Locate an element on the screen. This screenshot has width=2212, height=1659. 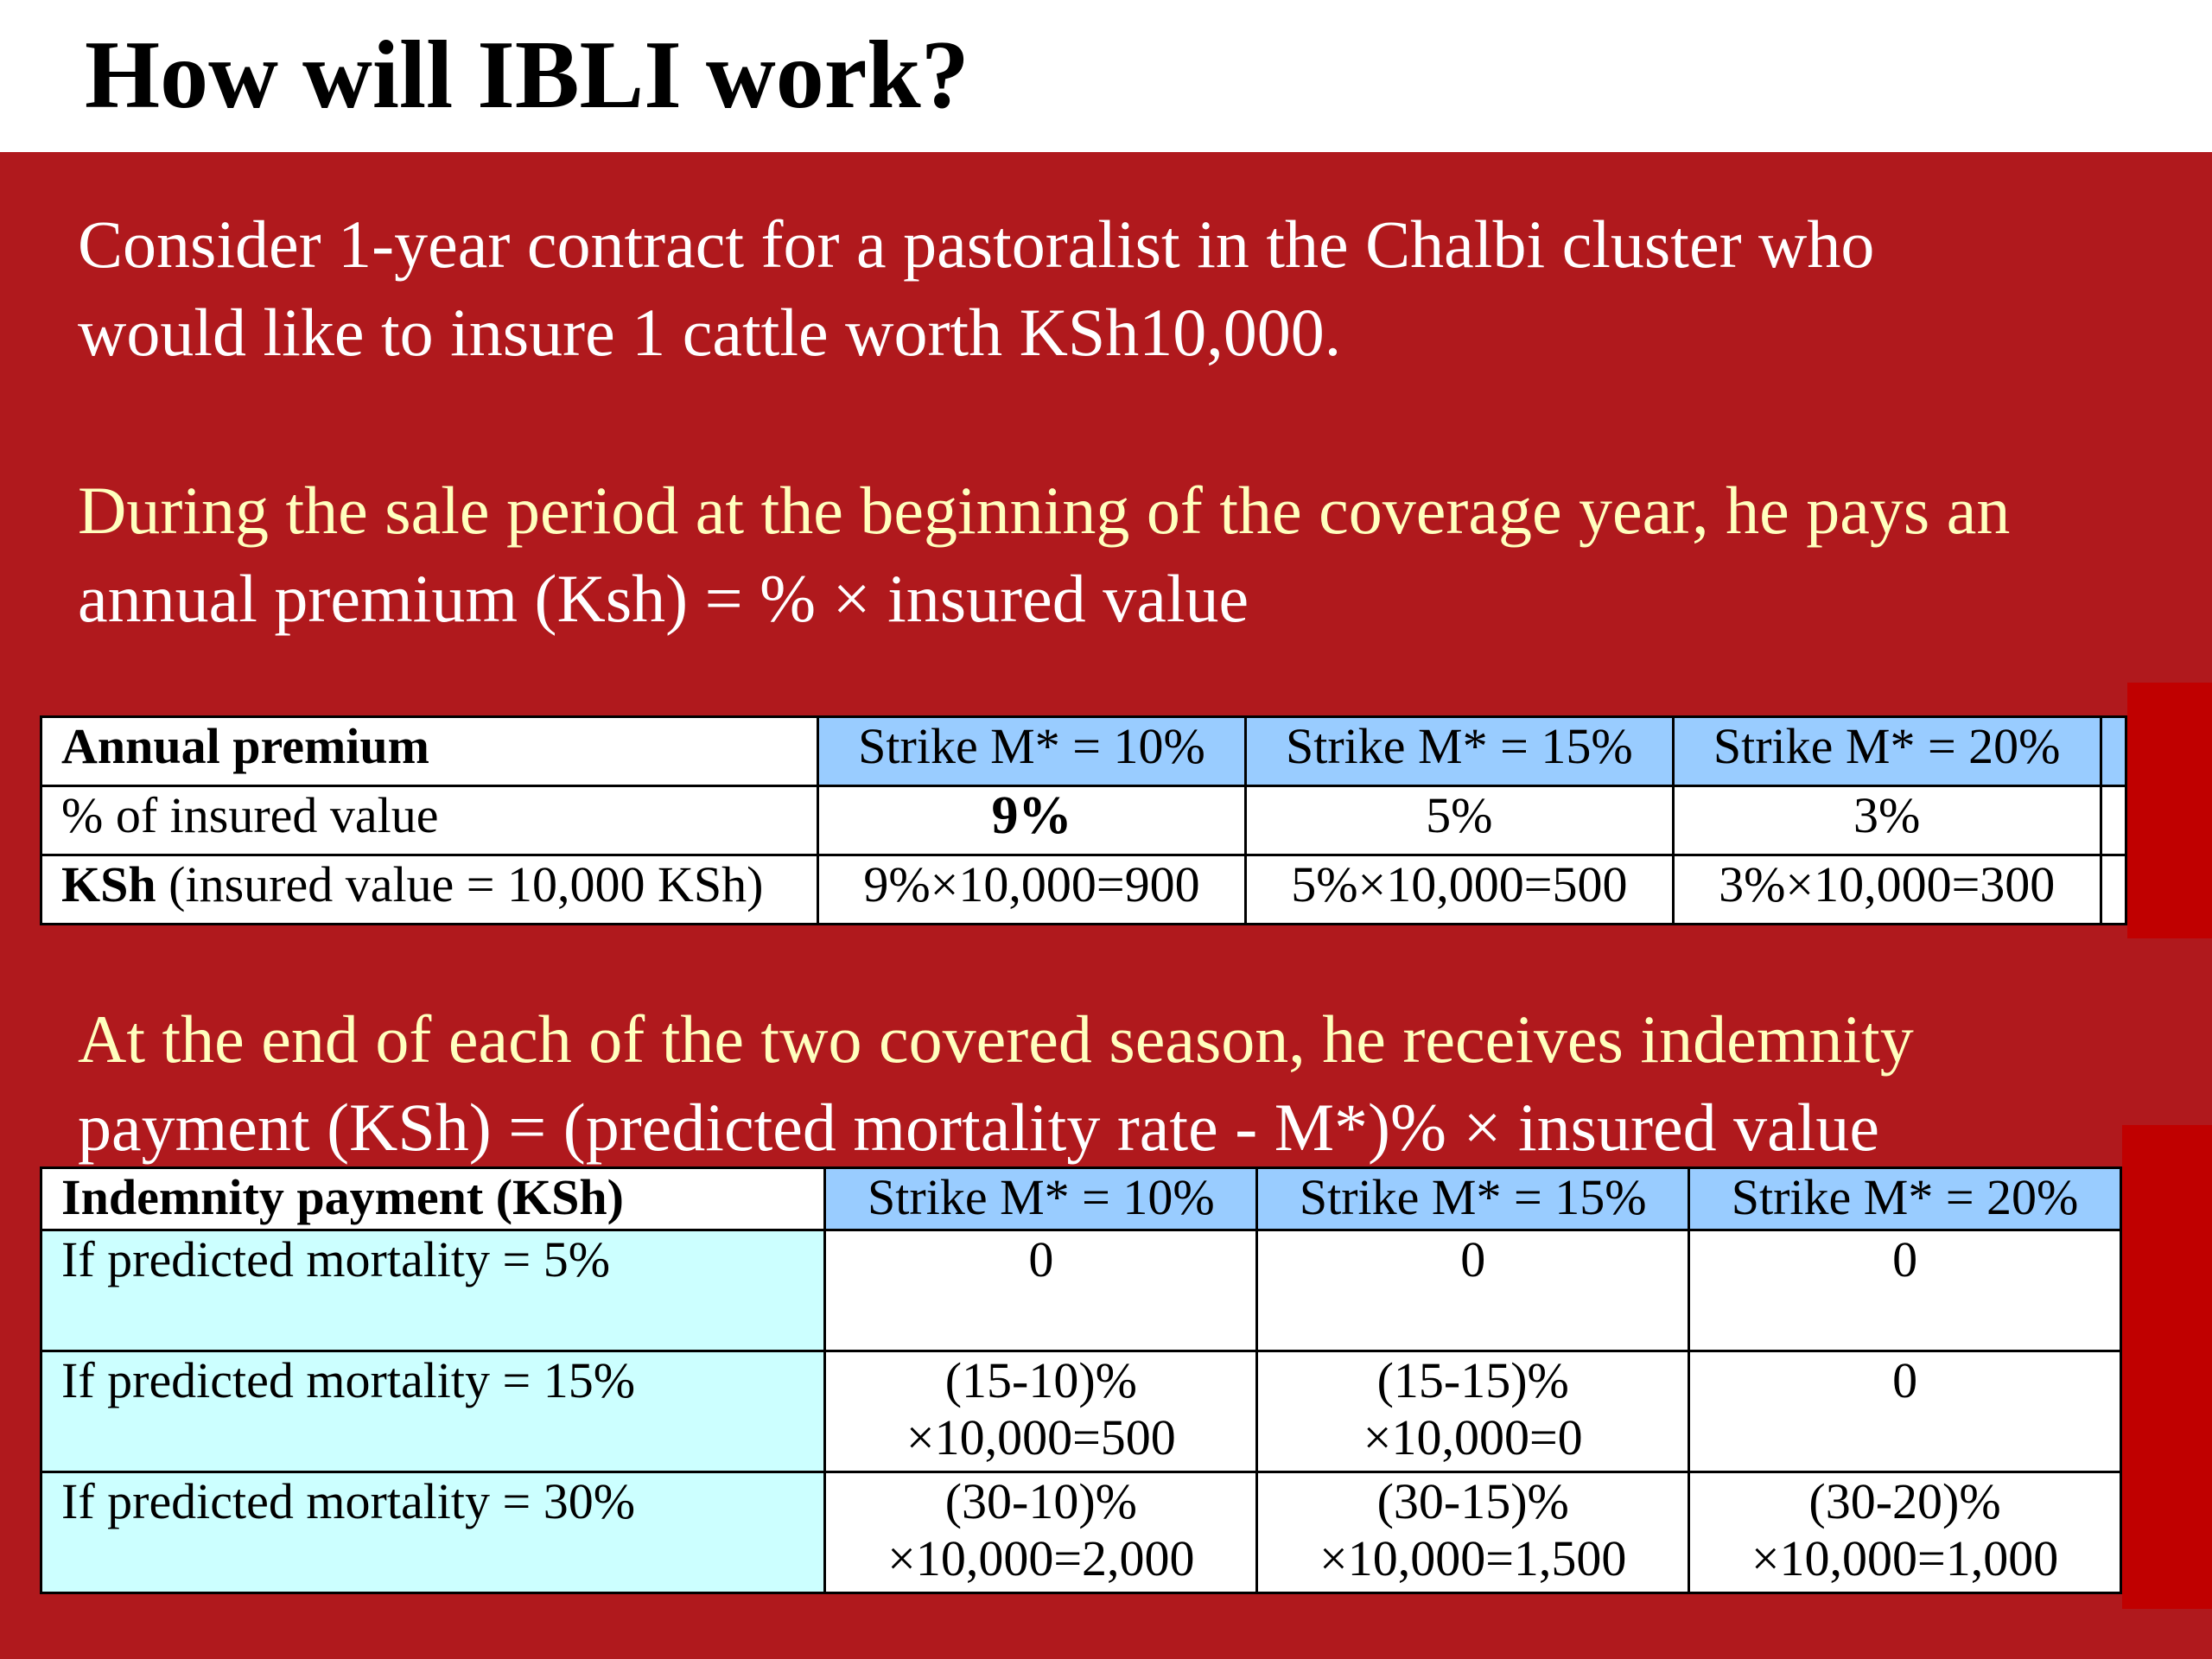
premium-ksh-20: 3%×10,000=300 is located at coordinates (1886, 889).